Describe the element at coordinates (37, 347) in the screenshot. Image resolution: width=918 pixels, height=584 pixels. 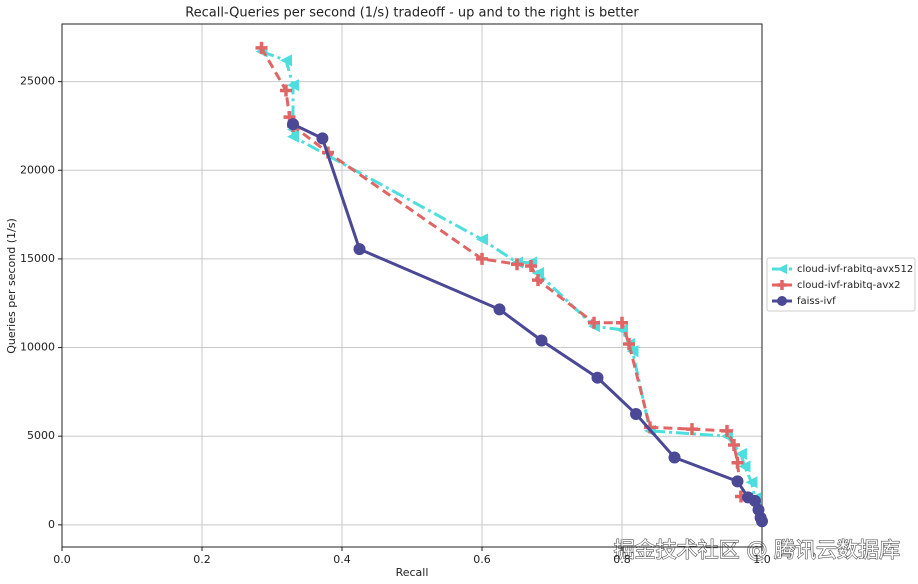
I see `y-tick-label: 10000` at that location.